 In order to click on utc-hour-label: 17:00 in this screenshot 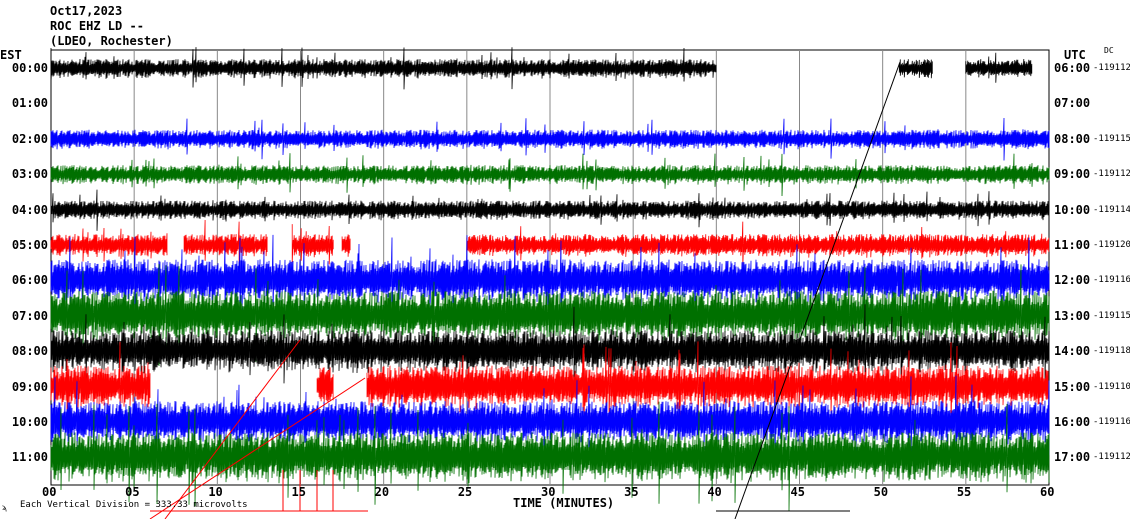, I will do `click(1072, 457)`.